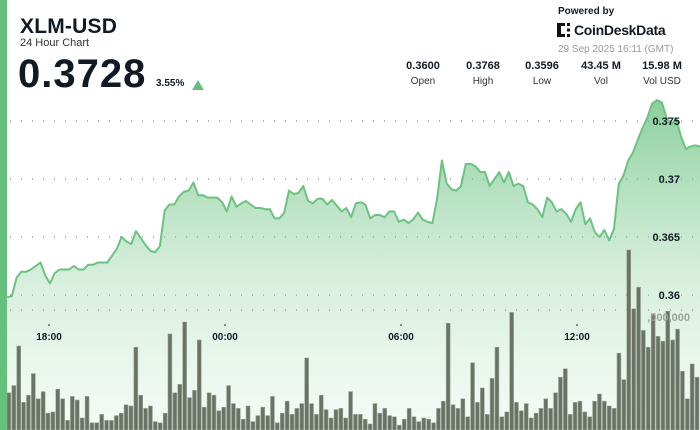 Image resolution: width=700 pixels, height=430 pixels. I want to click on stat-low: 0.3596 Low, so click(542, 74).